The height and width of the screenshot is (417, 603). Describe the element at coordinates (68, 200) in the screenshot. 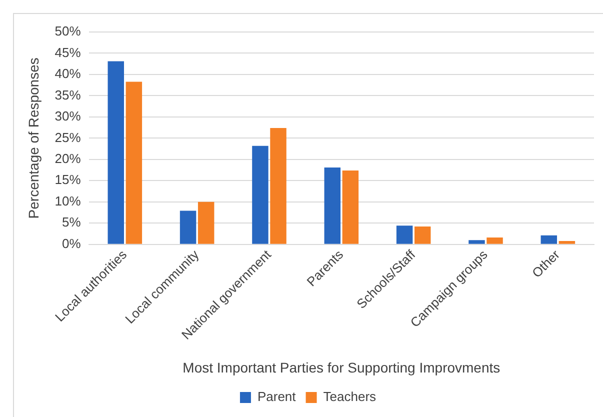

I see `y-tick-label: 10%` at that location.